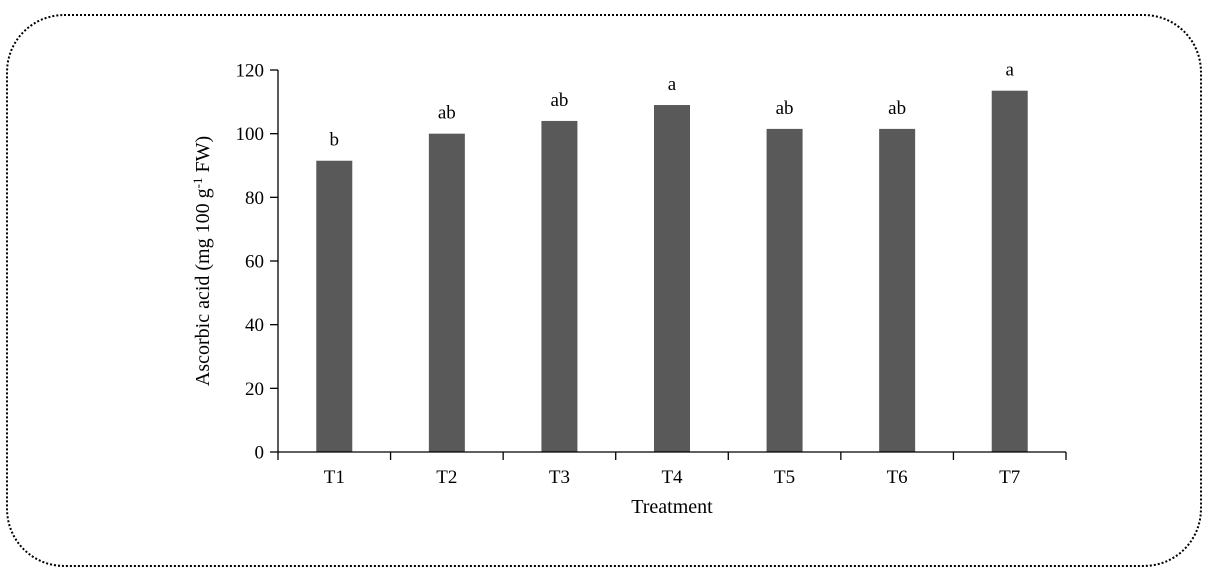 The image size is (1208, 573). I want to click on x-tick-label: T2, so click(446, 477).